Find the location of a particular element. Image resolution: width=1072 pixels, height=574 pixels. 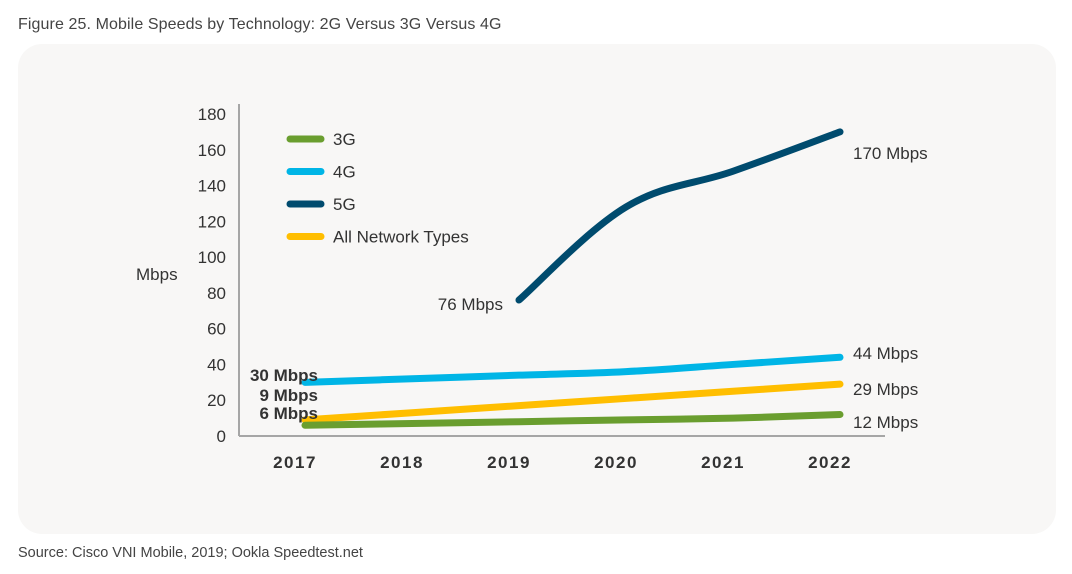

legend-label: 5G is located at coordinates (344, 204).